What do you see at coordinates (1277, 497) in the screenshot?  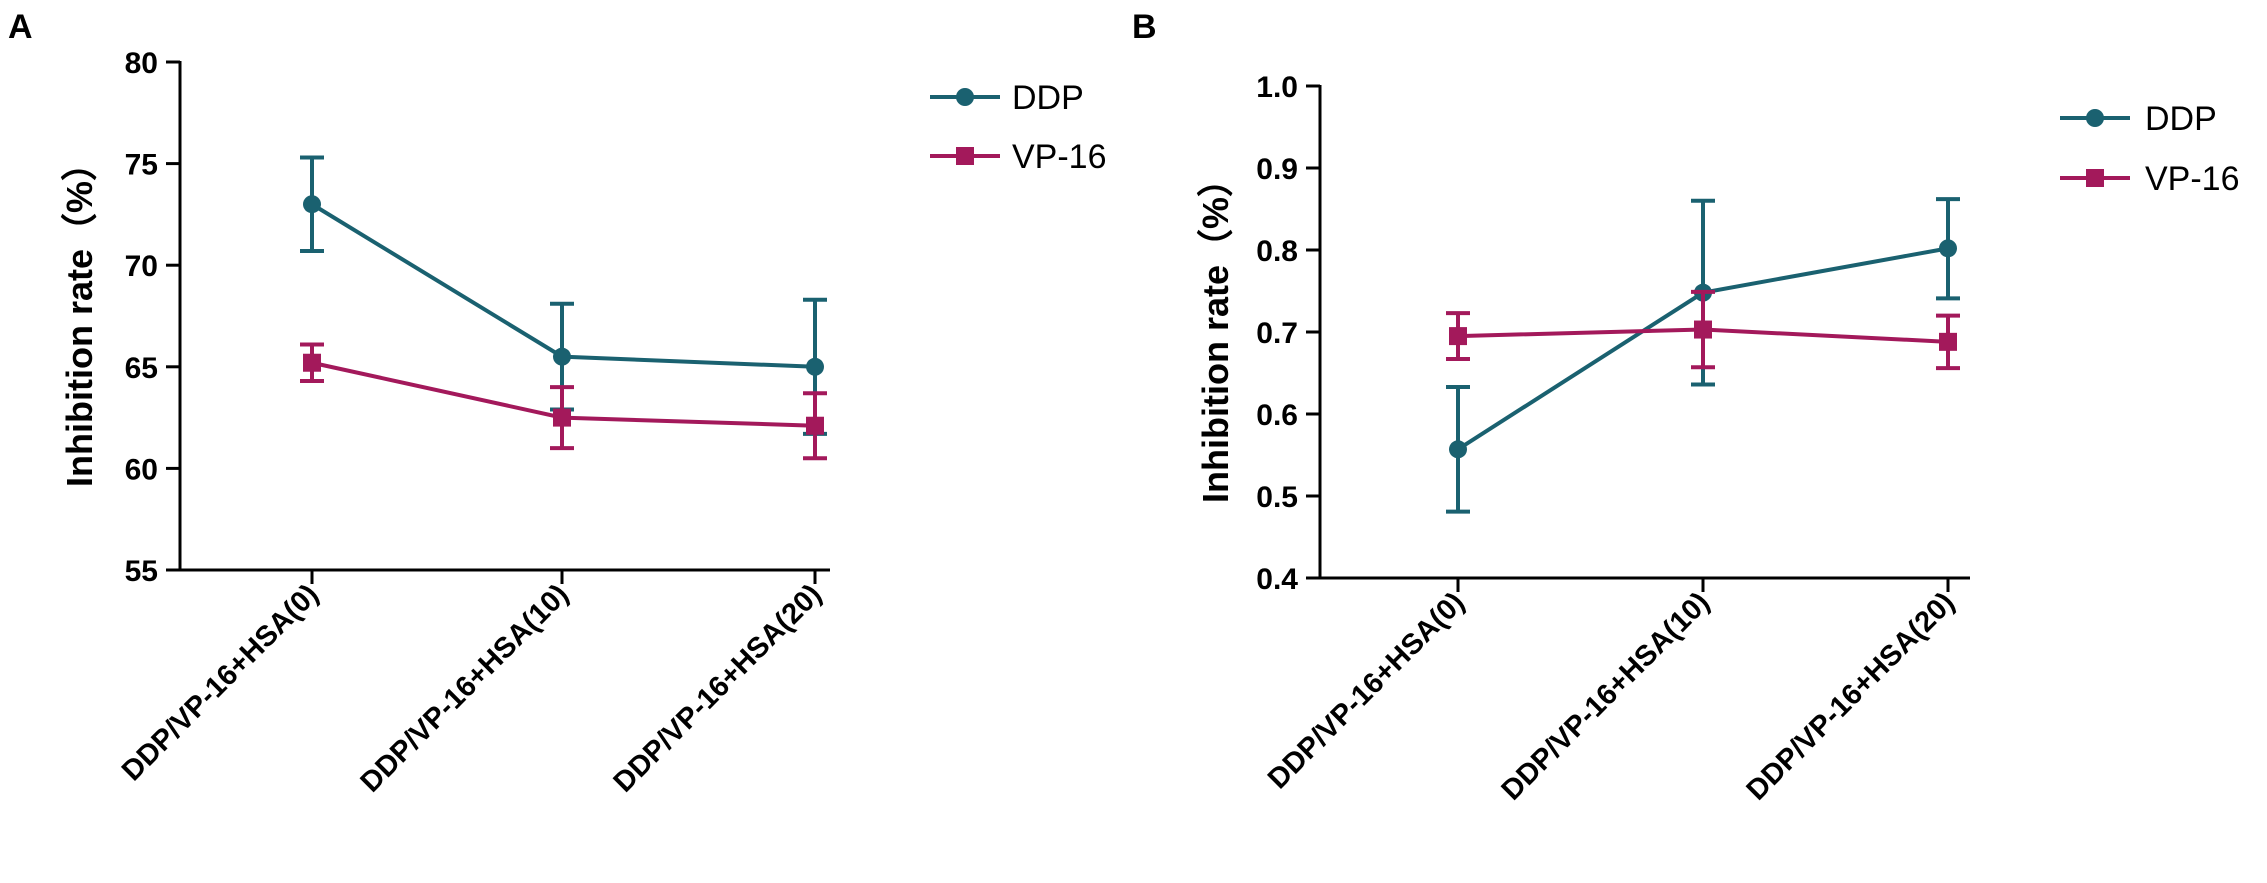 I see `y-tick-label: 0.5` at bounding box center [1277, 497].